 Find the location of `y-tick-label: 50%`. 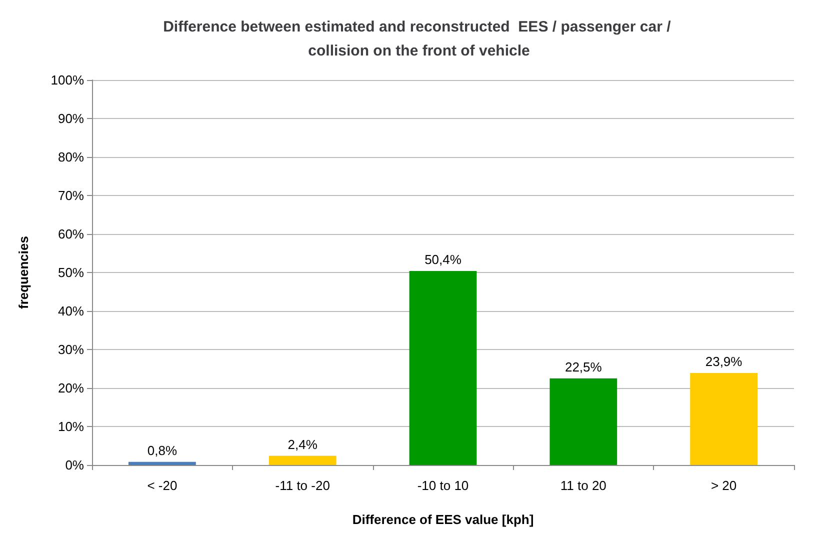

y-tick-label: 50% is located at coordinates (71, 272).